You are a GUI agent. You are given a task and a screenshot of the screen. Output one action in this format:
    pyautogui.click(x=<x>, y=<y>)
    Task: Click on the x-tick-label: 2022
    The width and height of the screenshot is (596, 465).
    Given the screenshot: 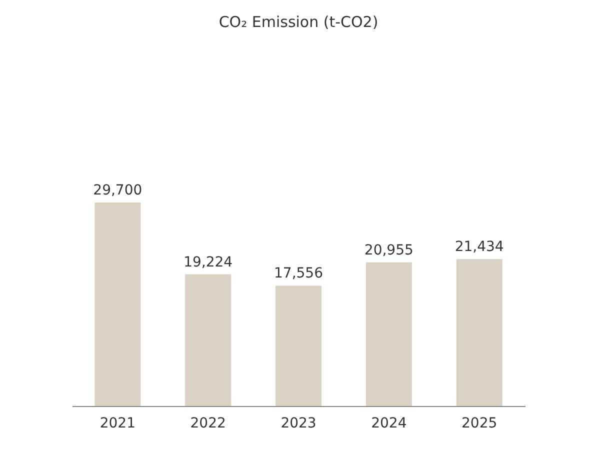 What is the action you would take?
    pyautogui.click(x=208, y=424)
    